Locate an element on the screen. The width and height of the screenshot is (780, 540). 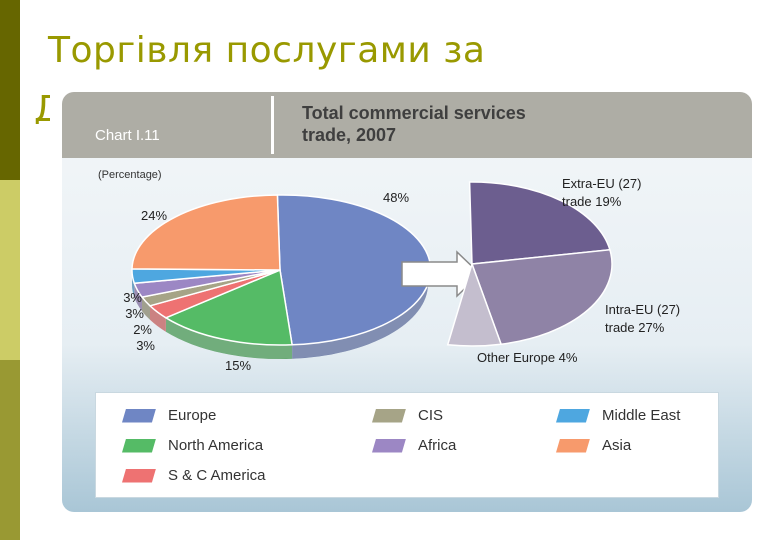
sidebar-block-dark is located at coordinates (10, 90).